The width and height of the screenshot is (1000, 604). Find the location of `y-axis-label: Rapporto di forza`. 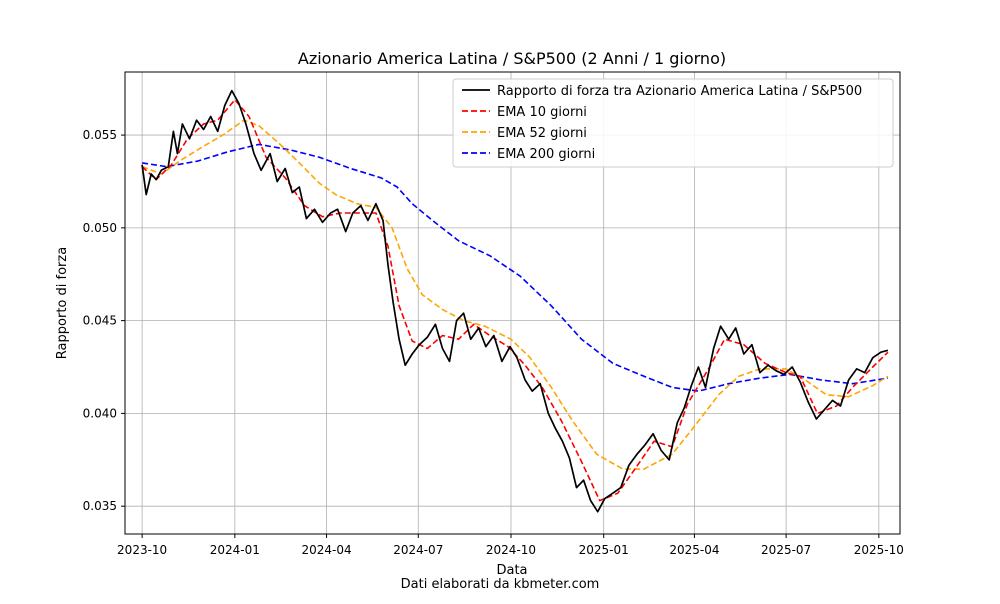

y-axis-label: Rapporto di forza is located at coordinates (62, 303).